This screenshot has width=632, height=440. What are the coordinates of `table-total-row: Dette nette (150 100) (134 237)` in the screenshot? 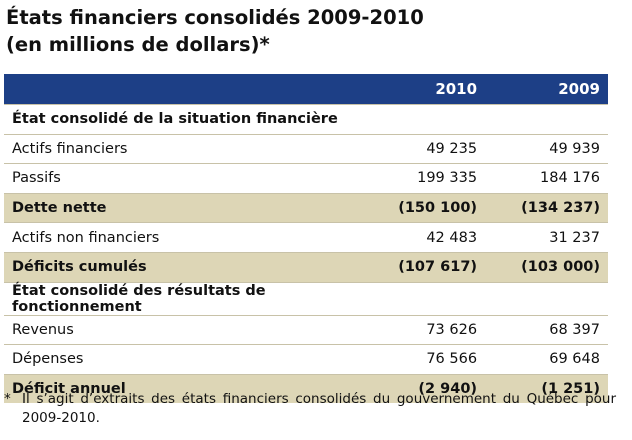 It's located at (306, 207).